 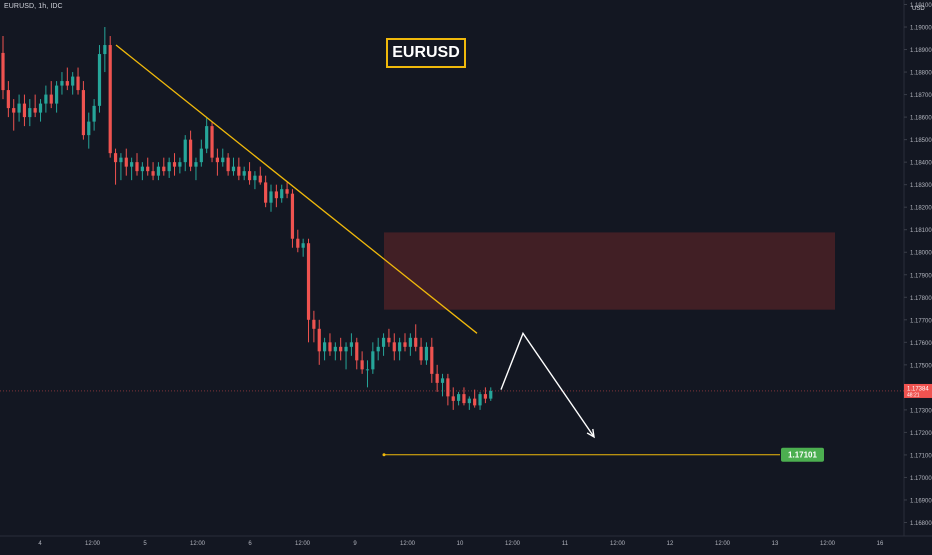 What do you see at coordinates (921, 434) in the screenshot?
I see `price-tick-label: 1.17200` at bounding box center [921, 434].